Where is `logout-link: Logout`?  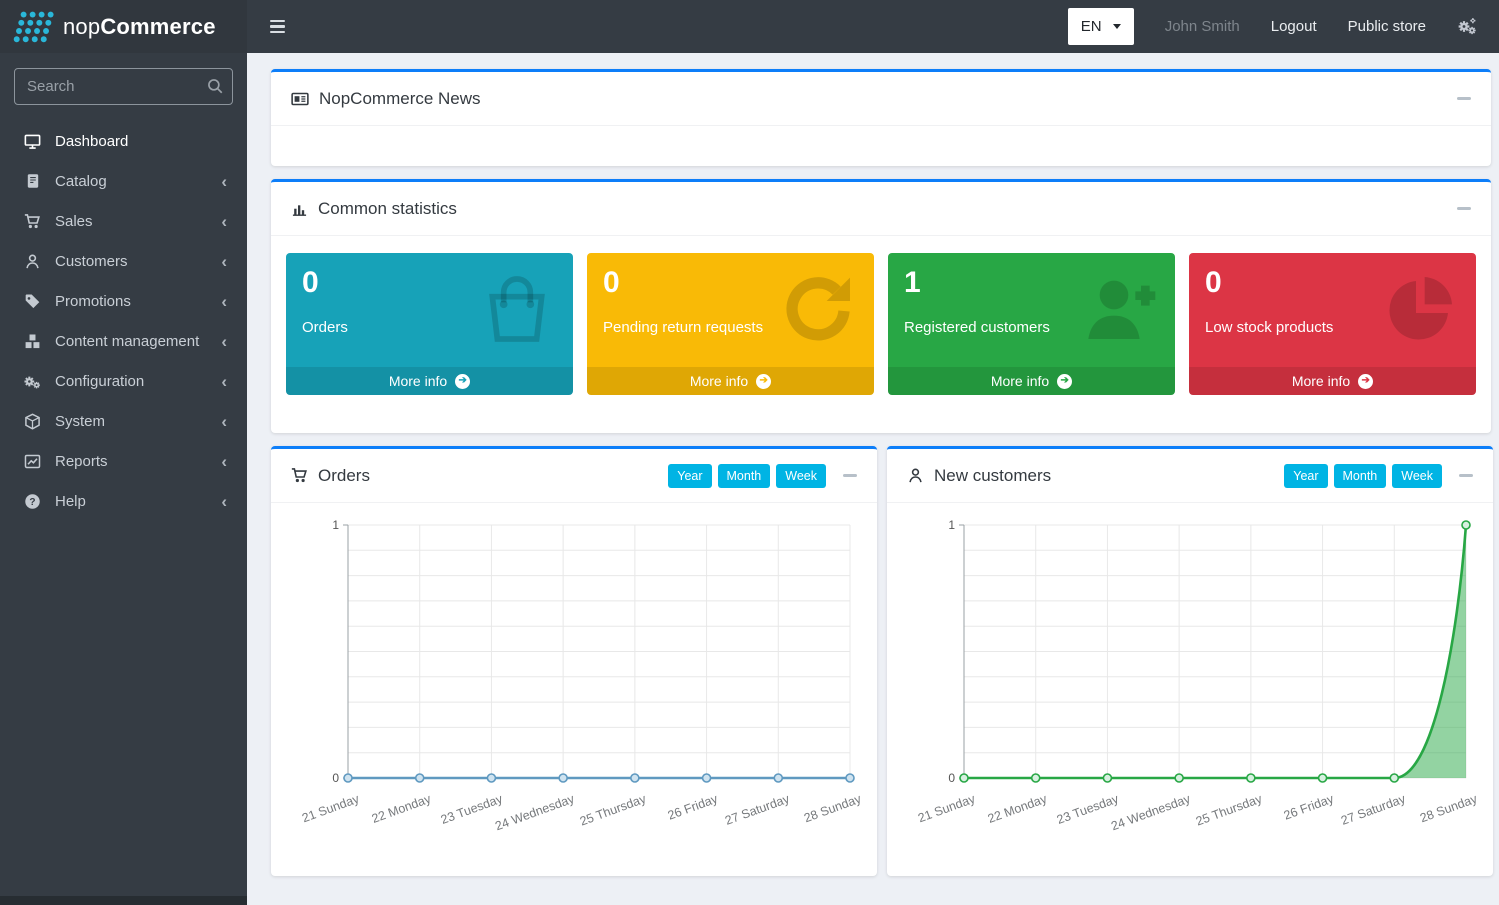
logout-link: Logout is located at coordinates (1293, 26).